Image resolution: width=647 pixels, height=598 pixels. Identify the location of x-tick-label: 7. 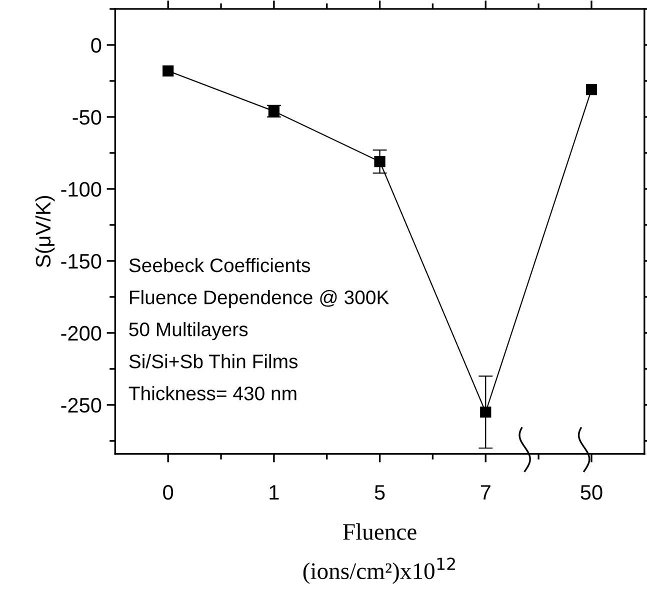
(485, 492).